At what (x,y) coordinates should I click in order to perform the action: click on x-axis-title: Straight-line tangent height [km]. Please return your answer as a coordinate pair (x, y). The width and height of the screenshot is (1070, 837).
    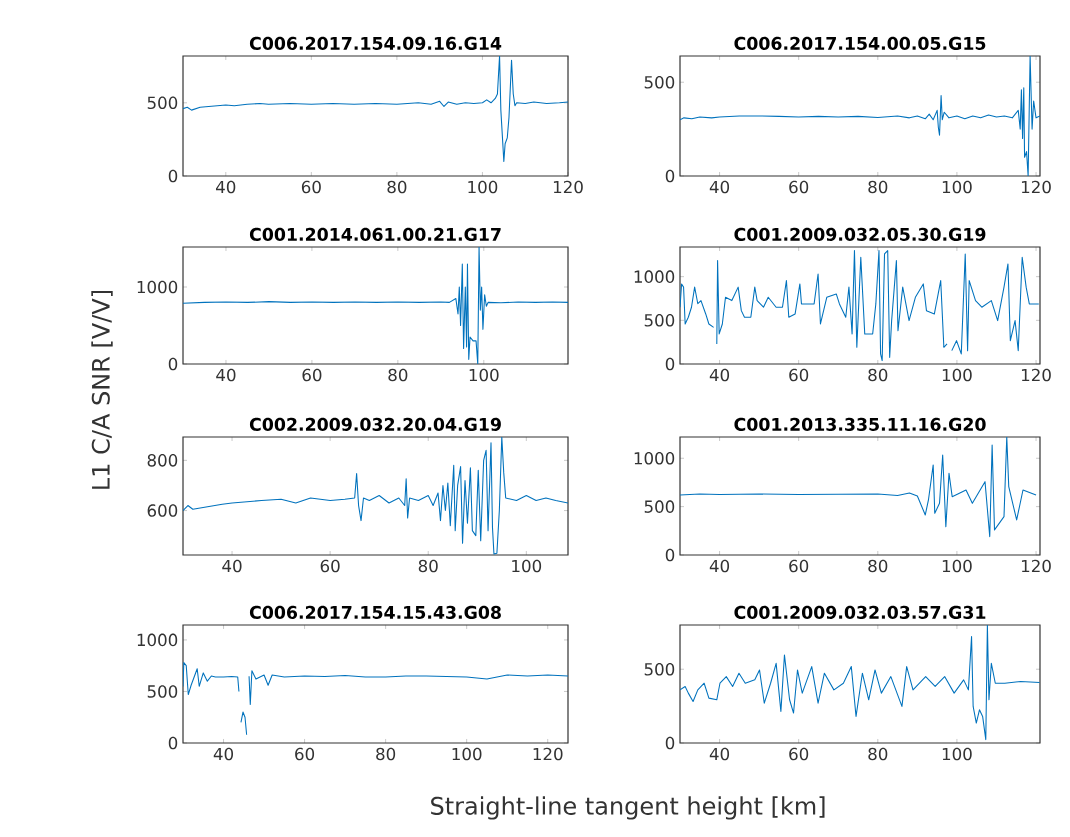
    Looking at the image, I should click on (628, 808).